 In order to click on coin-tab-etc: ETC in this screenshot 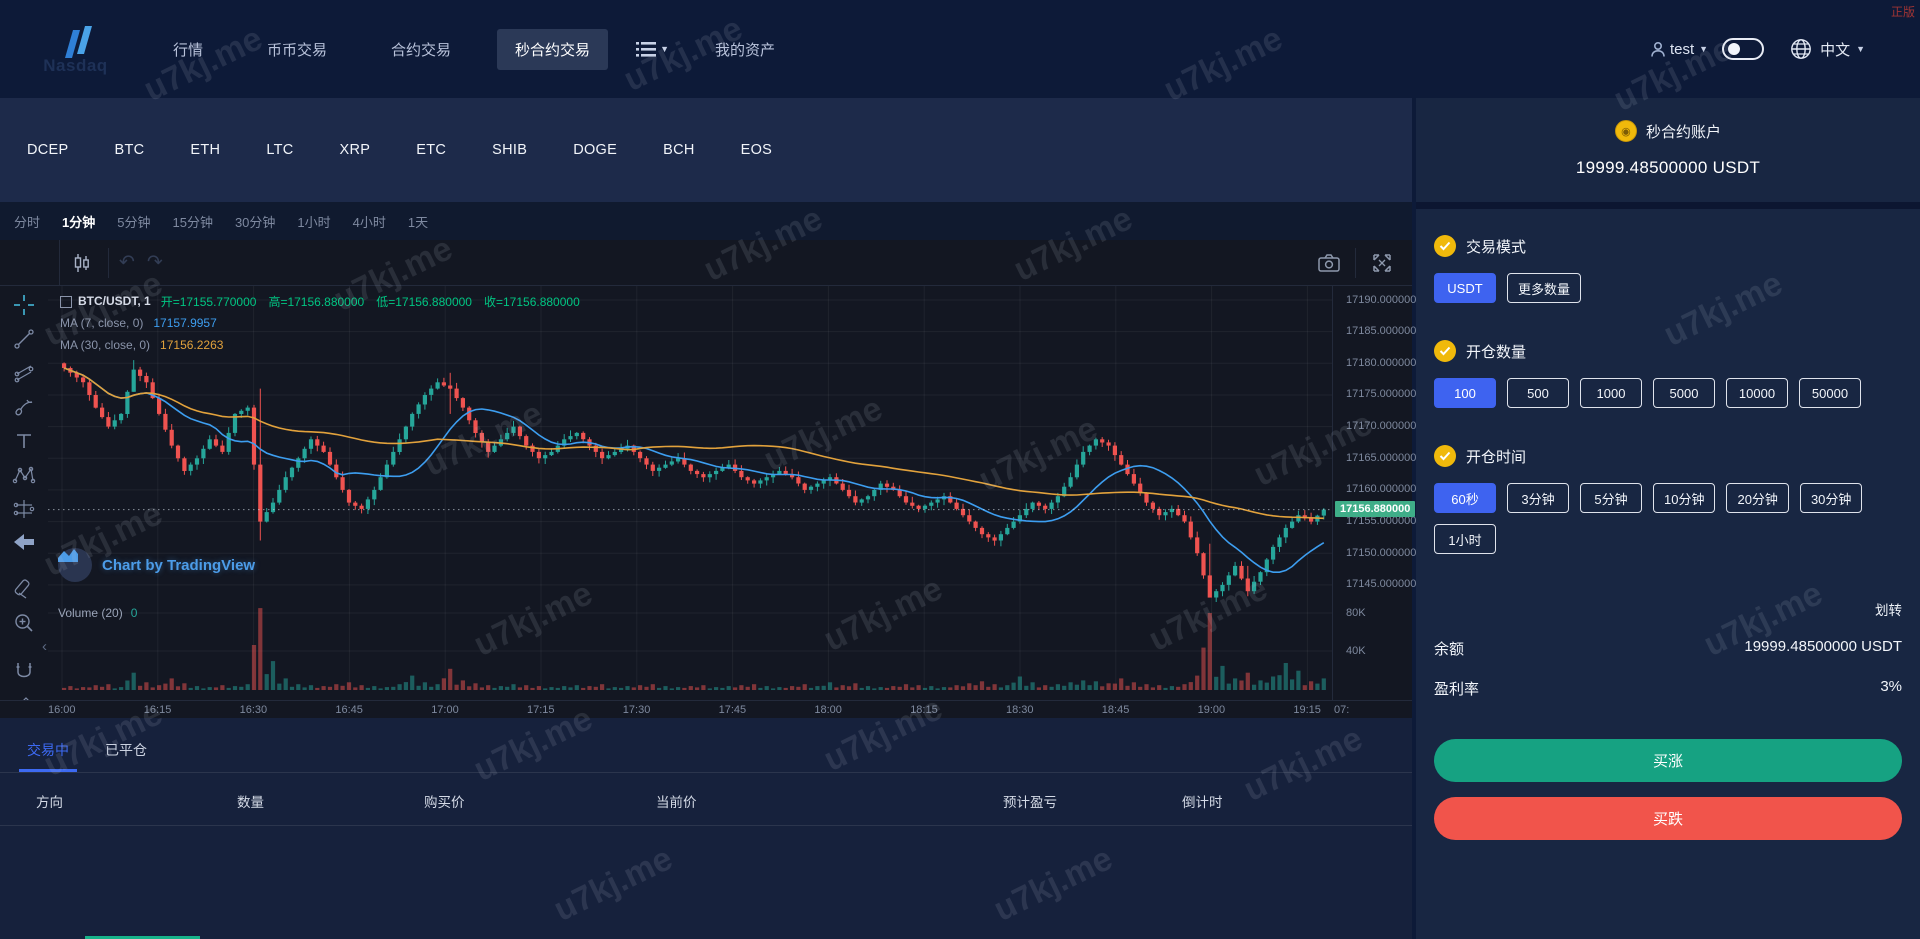, I will do `click(431, 150)`.